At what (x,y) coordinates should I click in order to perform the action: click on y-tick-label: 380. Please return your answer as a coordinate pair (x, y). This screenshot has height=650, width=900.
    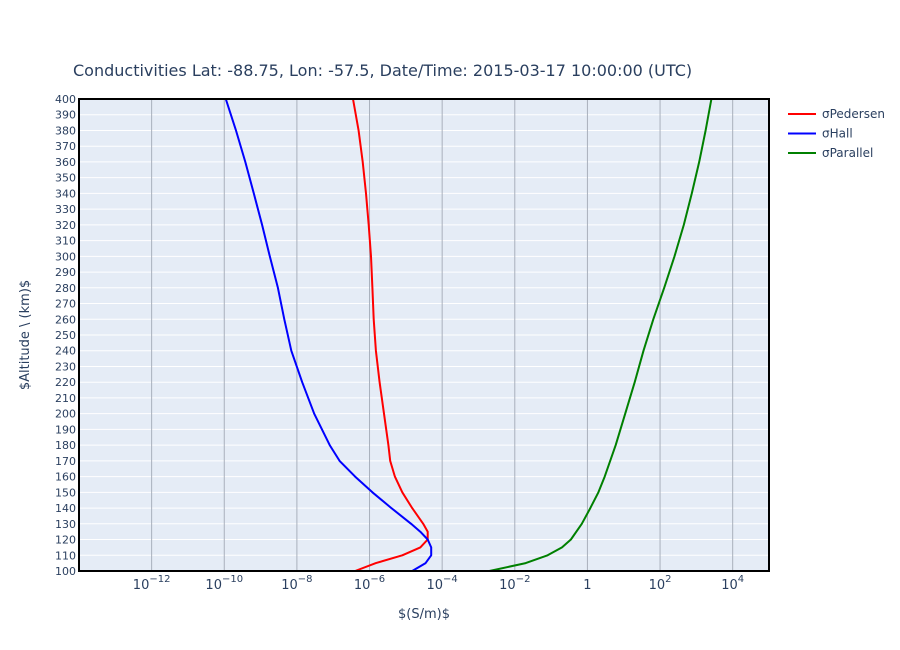
    Looking at the image, I should click on (65, 130).